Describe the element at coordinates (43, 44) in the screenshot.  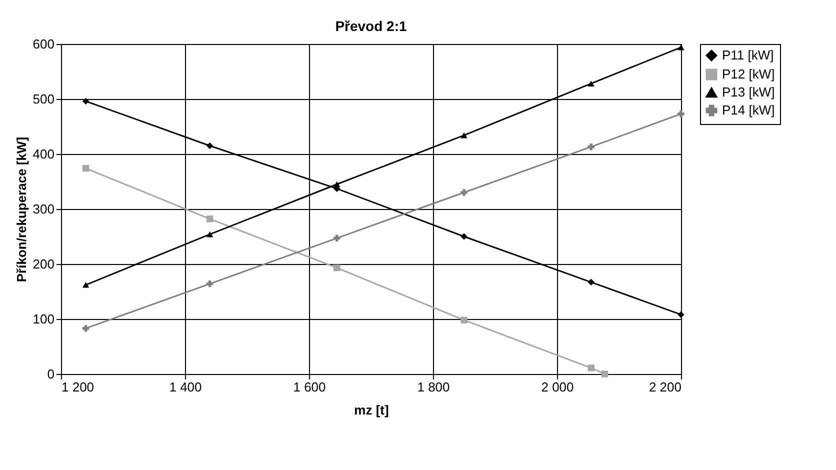
I see `y-tick-label: 600` at that location.